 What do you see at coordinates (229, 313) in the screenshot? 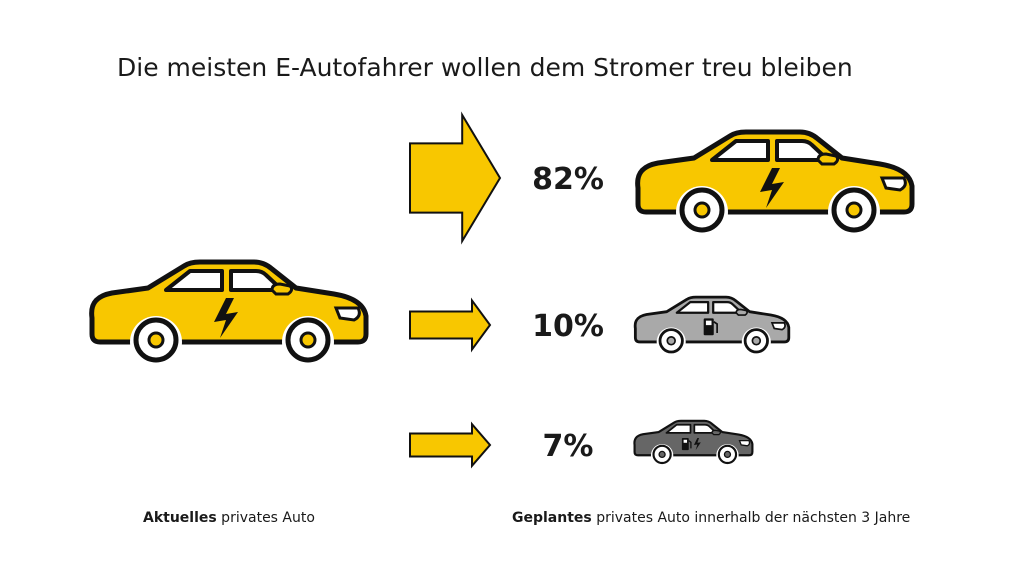
I see `electric-car-icon` at bounding box center [229, 313].